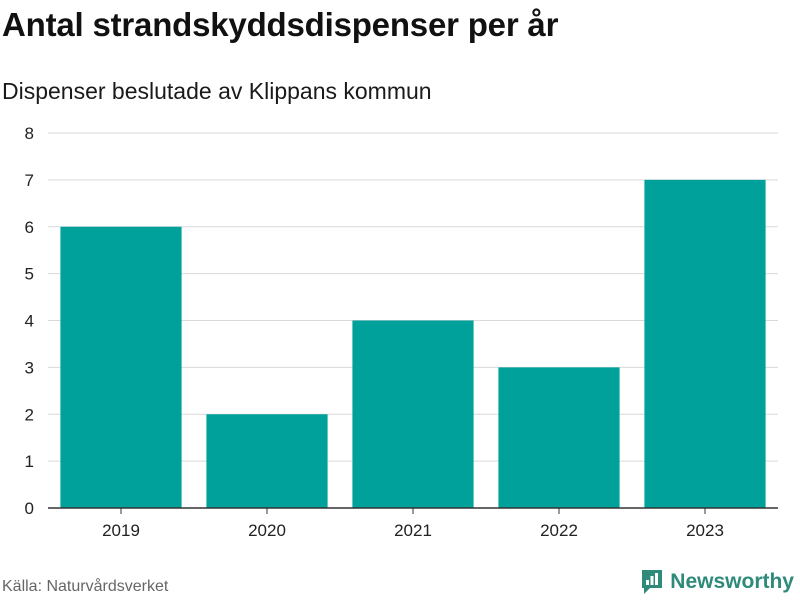 The image size is (800, 601). I want to click on bar-2022, so click(559, 437).